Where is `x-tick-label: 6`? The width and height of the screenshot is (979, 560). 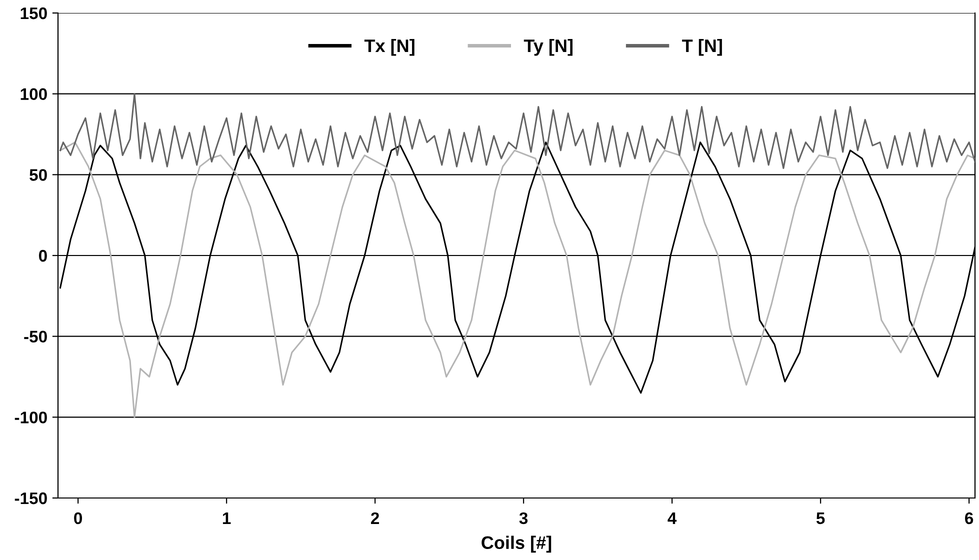
x-tick-label: 6 is located at coordinates (969, 518).